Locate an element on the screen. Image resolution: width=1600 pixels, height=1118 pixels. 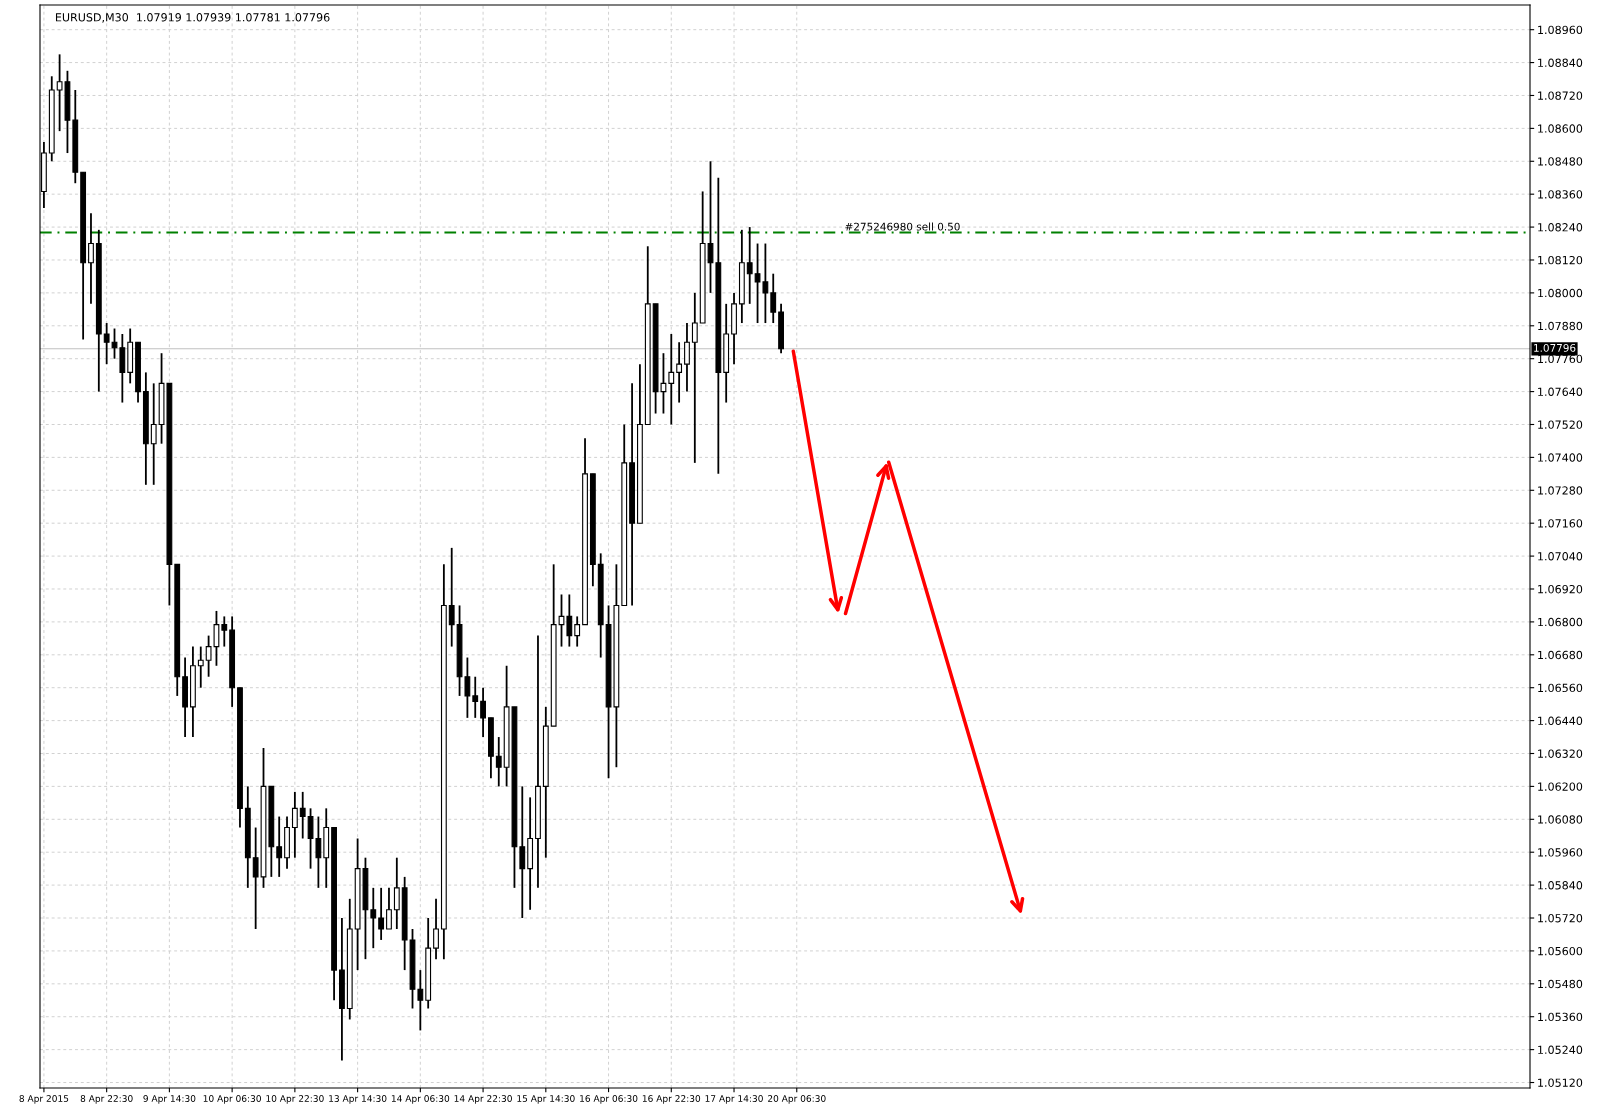
y-tick-label: 1.05360 is located at coordinates (1560, 1017).